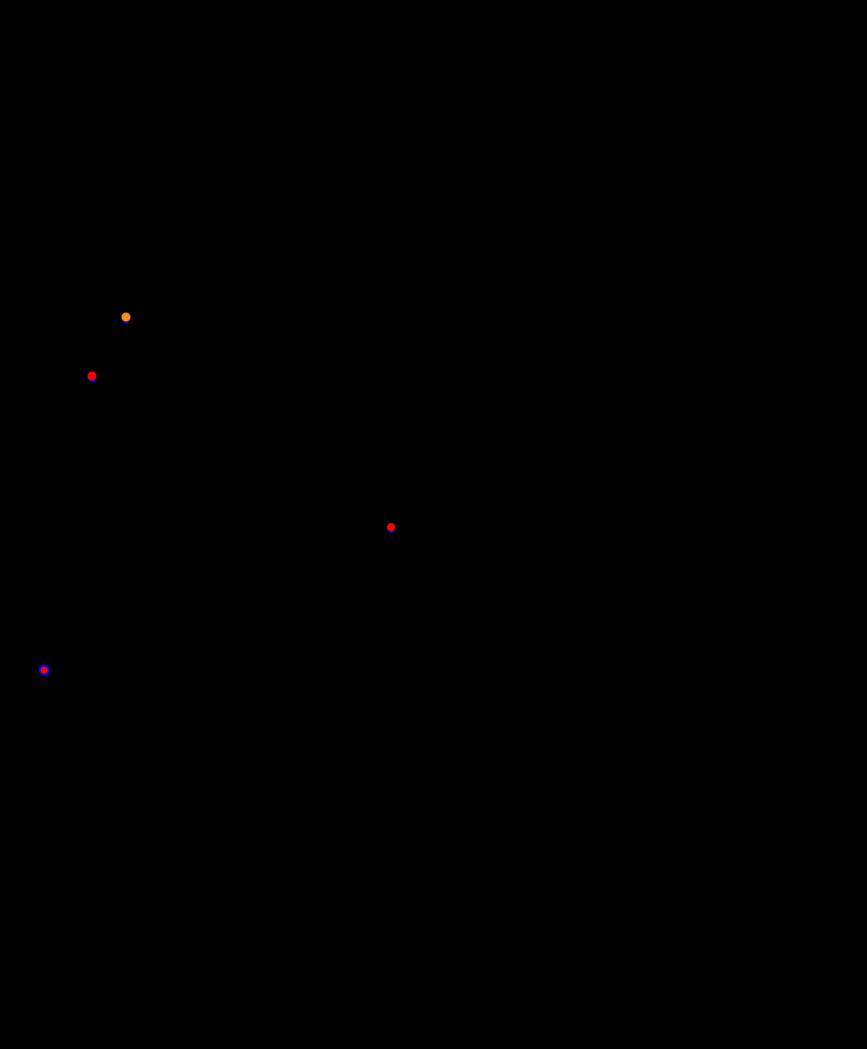 The image size is (867, 1049). I want to click on marker-halo, so click(44, 670).